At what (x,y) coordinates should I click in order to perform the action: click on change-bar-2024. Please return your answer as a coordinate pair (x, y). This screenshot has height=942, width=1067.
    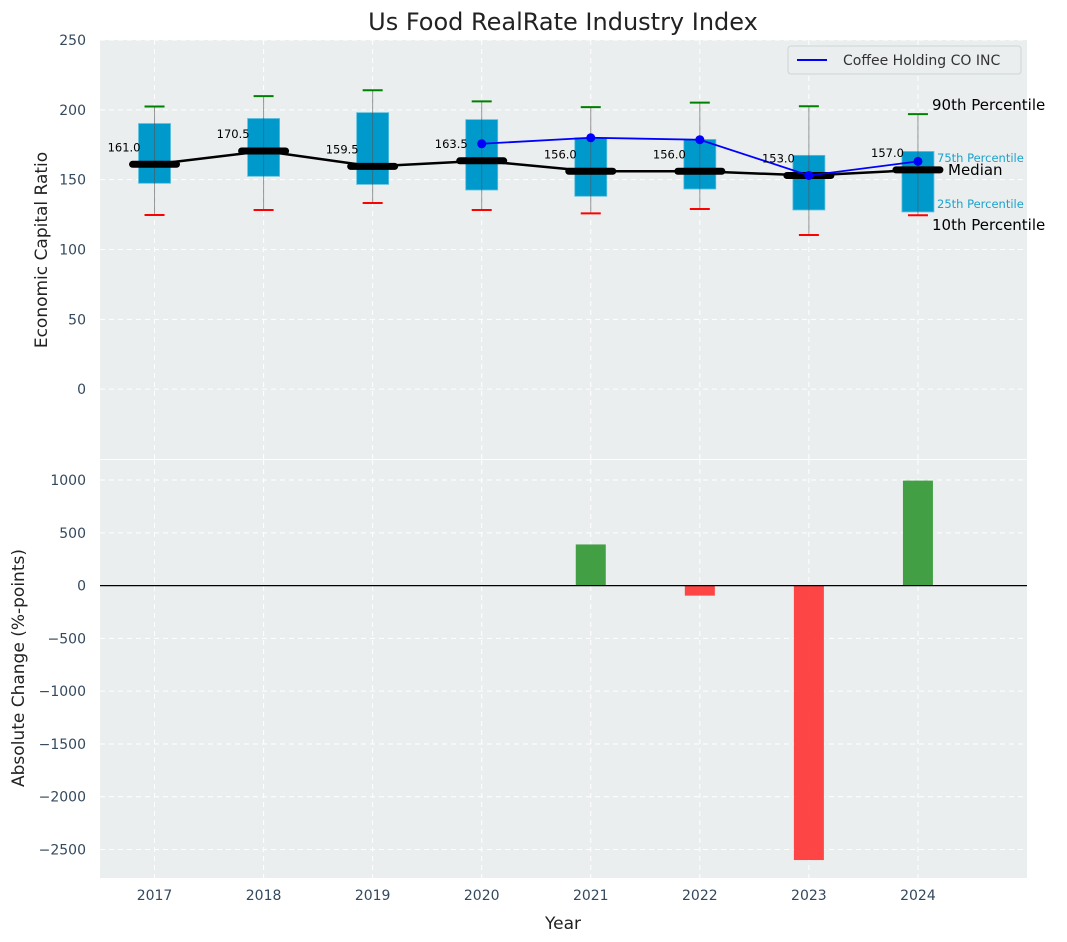
    Looking at the image, I should click on (917, 533).